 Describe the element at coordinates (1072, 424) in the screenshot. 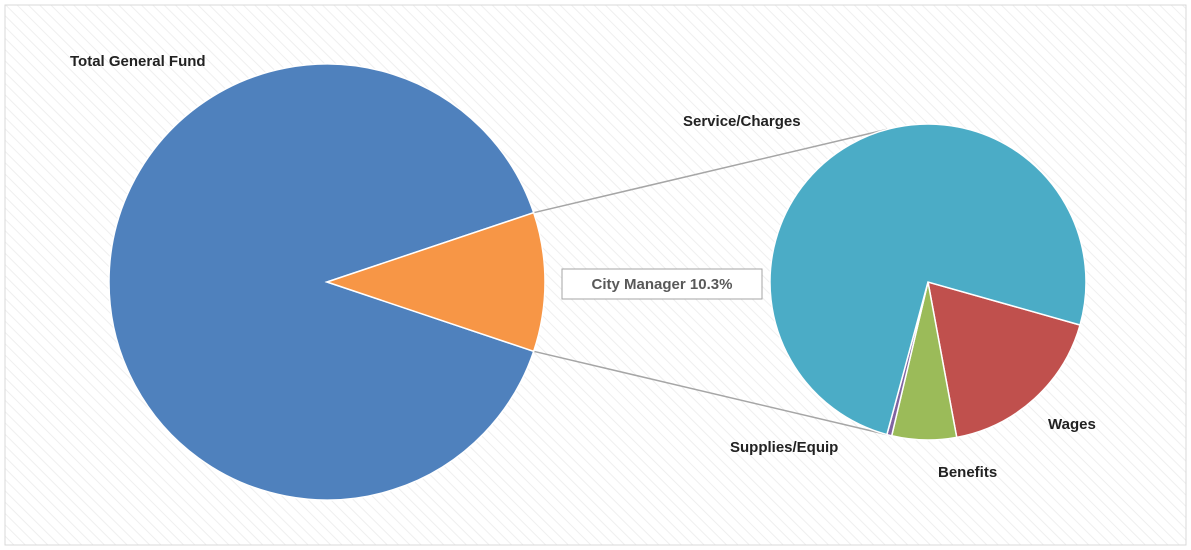

I see `slice-label: Wages` at that location.